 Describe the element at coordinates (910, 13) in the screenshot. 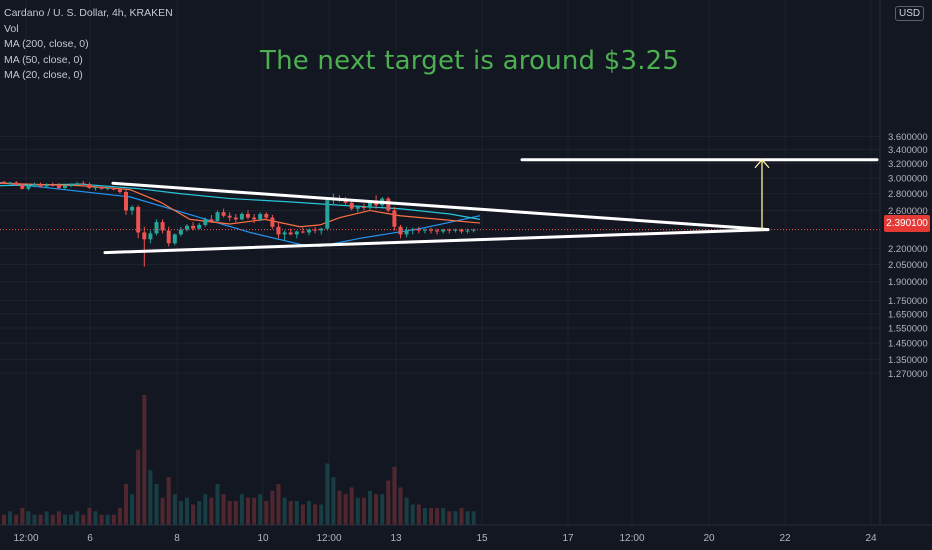

I see `currency-badge: USD` at that location.